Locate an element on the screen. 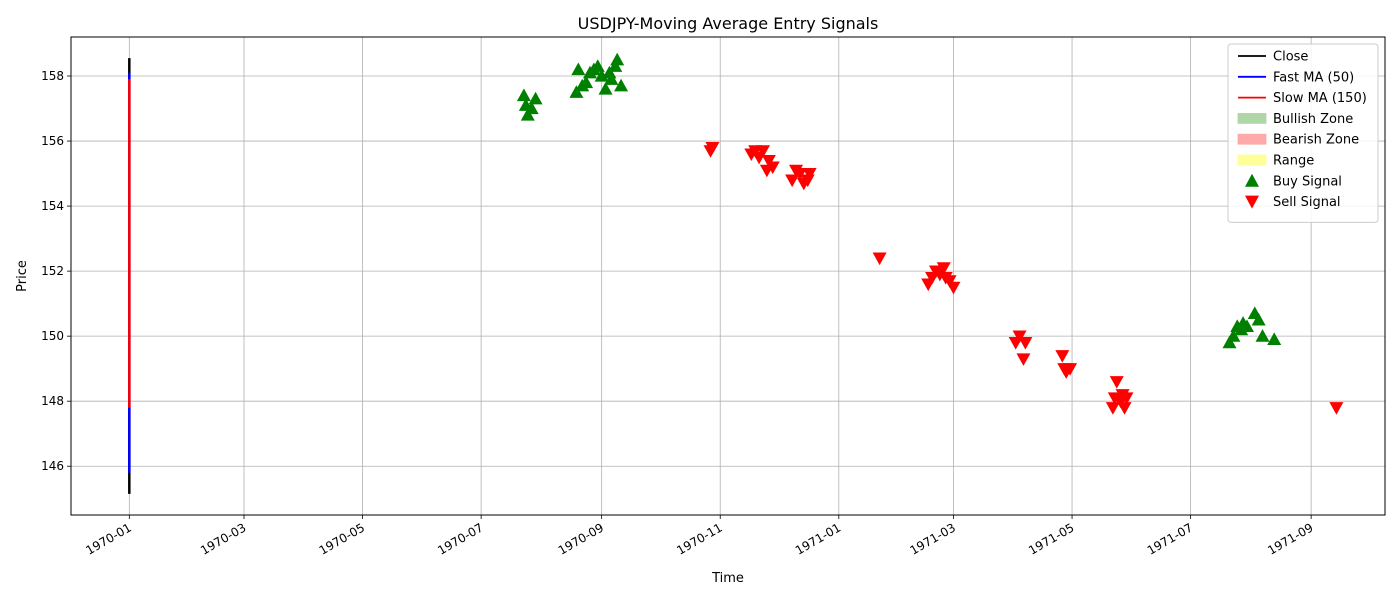 The height and width of the screenshot is (600, 1400). legend-label: Buy Signal is located at coordinates (1307, 181).